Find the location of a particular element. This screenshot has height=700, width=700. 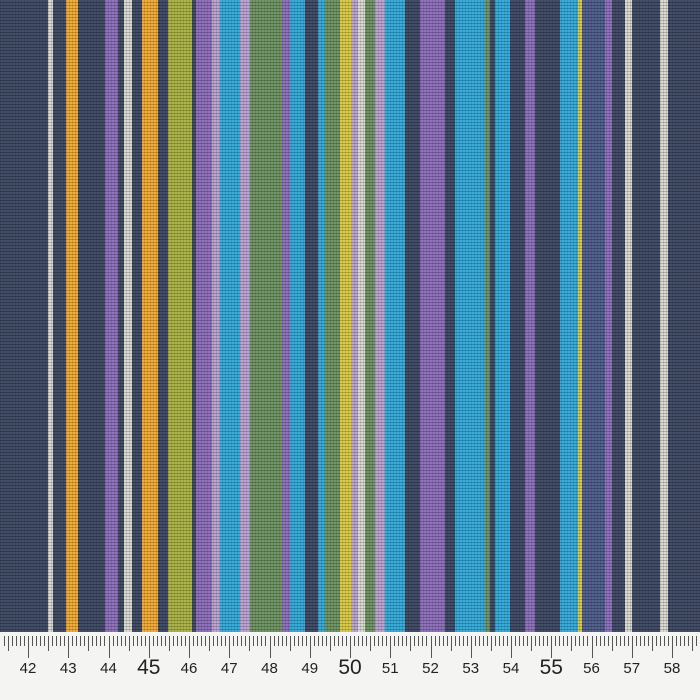

ruler-label: 58 is located at coordinates (672, 668).